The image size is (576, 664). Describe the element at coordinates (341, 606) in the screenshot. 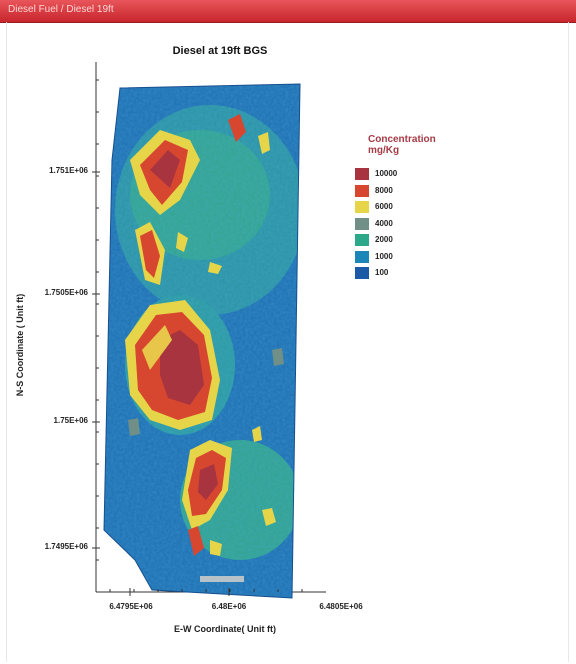

I see `x-tick-label: 6.4805E+06` at that location.